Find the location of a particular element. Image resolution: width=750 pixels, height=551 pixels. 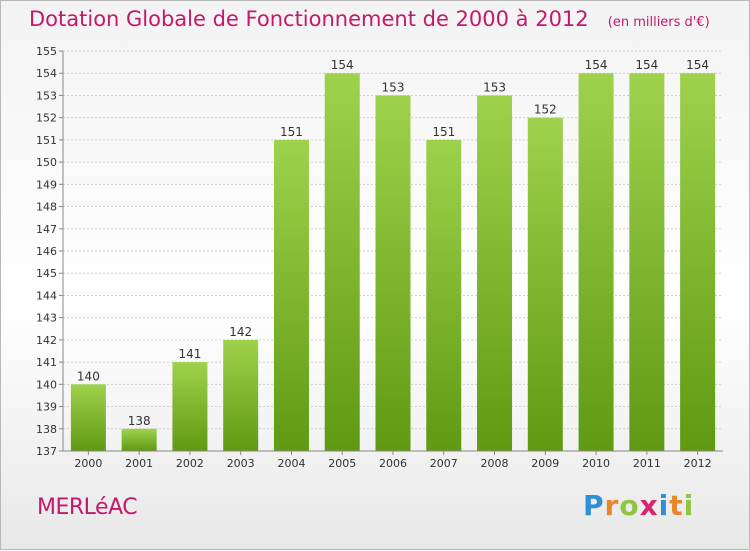

data-label-2008: 153 is located at coordinates (494, 87).